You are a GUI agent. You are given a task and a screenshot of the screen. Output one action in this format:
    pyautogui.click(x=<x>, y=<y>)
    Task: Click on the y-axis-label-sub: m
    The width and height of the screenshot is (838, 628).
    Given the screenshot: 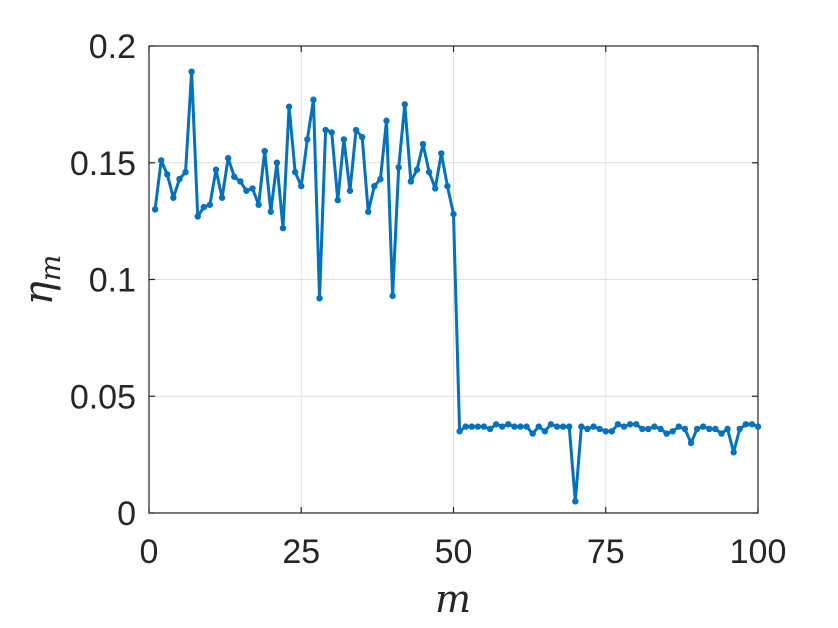 What is the action you would take?
    pyautogui.click(x=50, y=268)
    